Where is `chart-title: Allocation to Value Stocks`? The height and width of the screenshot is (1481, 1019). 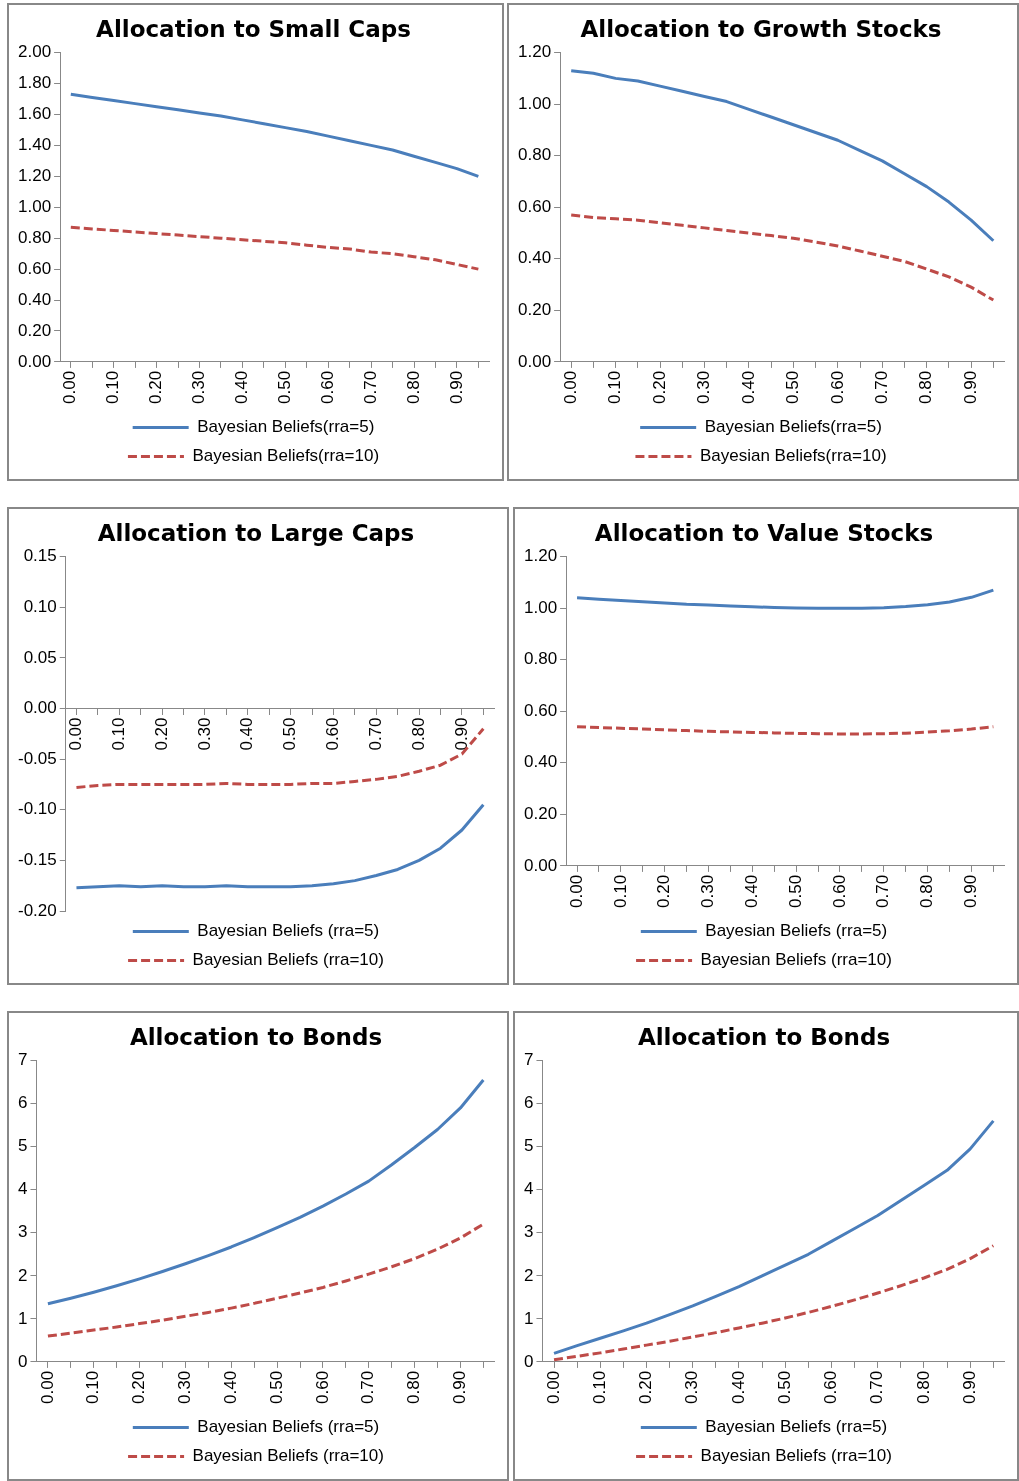
chart-title: Allocation to Value Stocks is located at coordinates (764, 532).